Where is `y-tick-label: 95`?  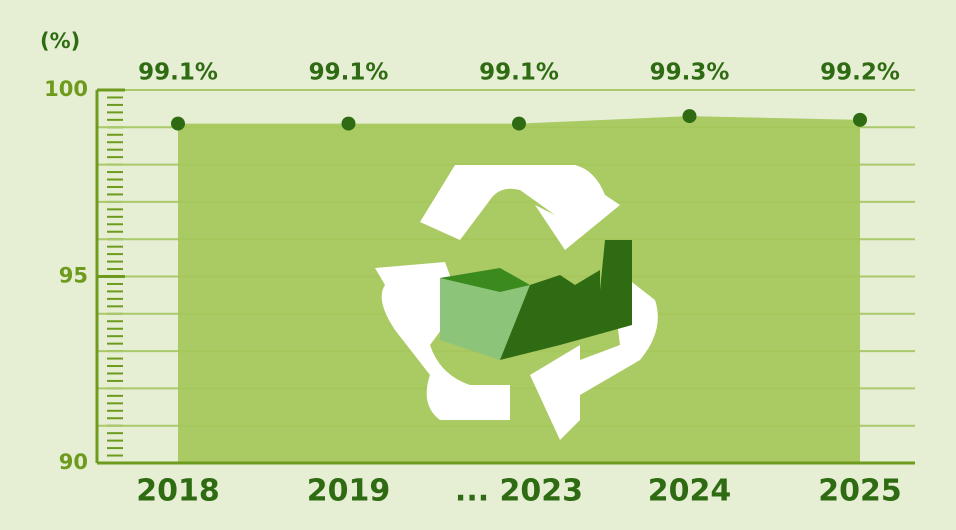 y-tick-label: 95 is located at coordinates (73, 276).